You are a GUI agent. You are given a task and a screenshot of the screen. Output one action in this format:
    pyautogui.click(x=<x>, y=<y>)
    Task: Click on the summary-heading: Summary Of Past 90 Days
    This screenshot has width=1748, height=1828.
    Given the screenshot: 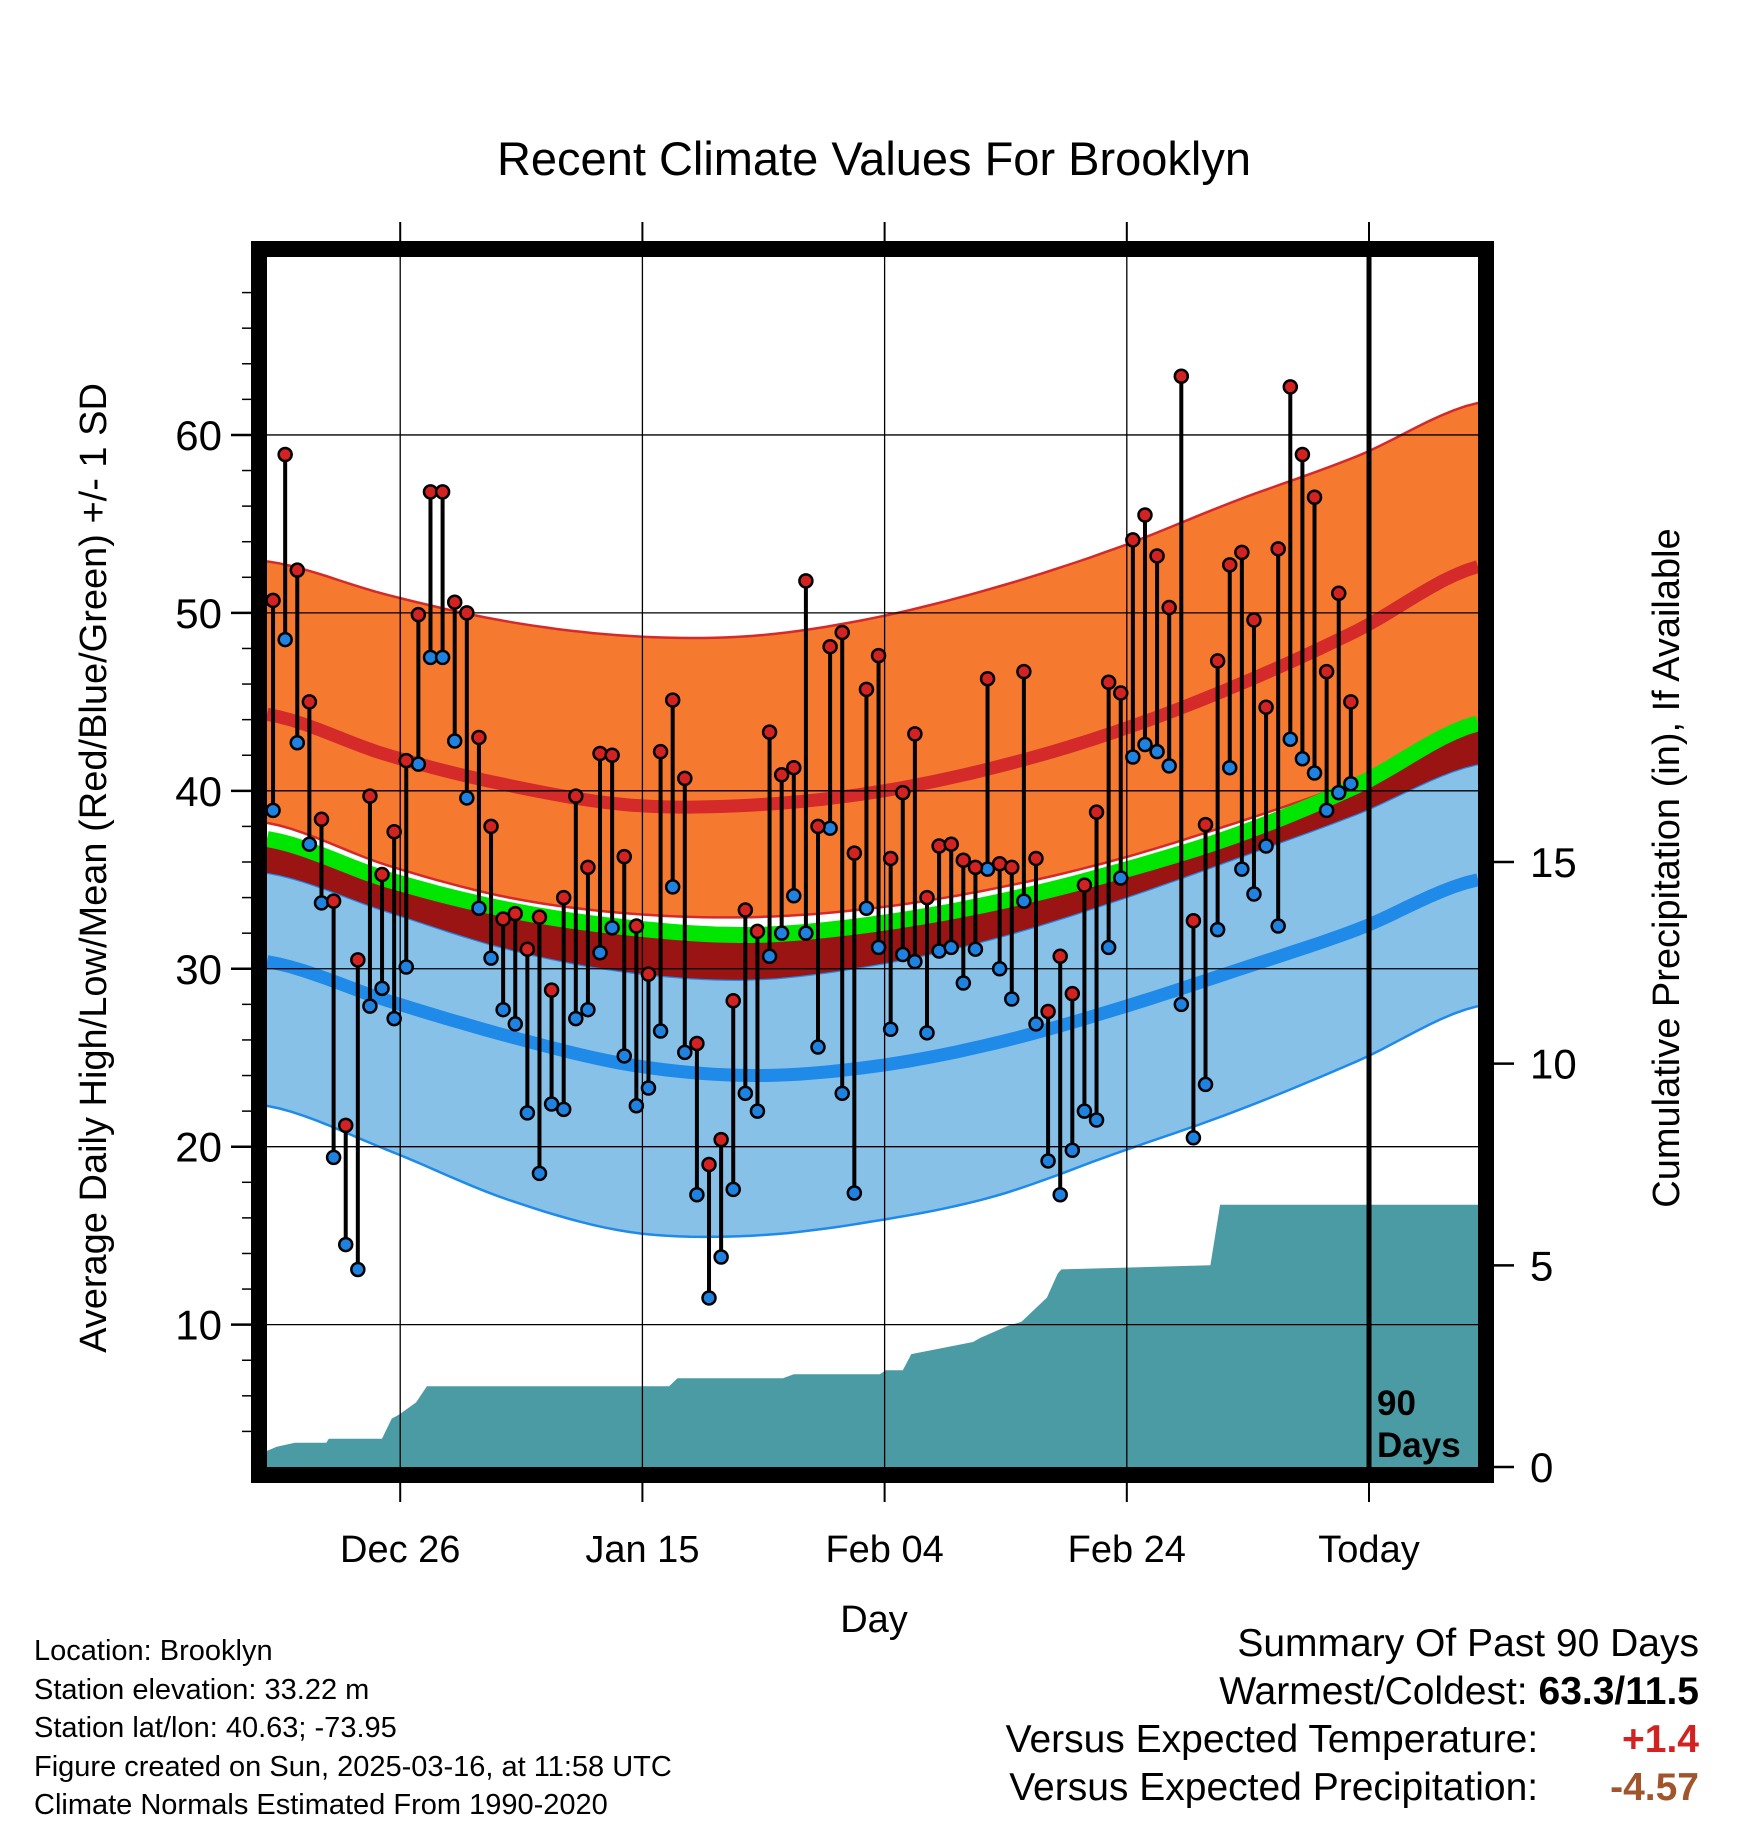 What is the action you would take?
    pyautogui.click(x=1468, y=1643)
    